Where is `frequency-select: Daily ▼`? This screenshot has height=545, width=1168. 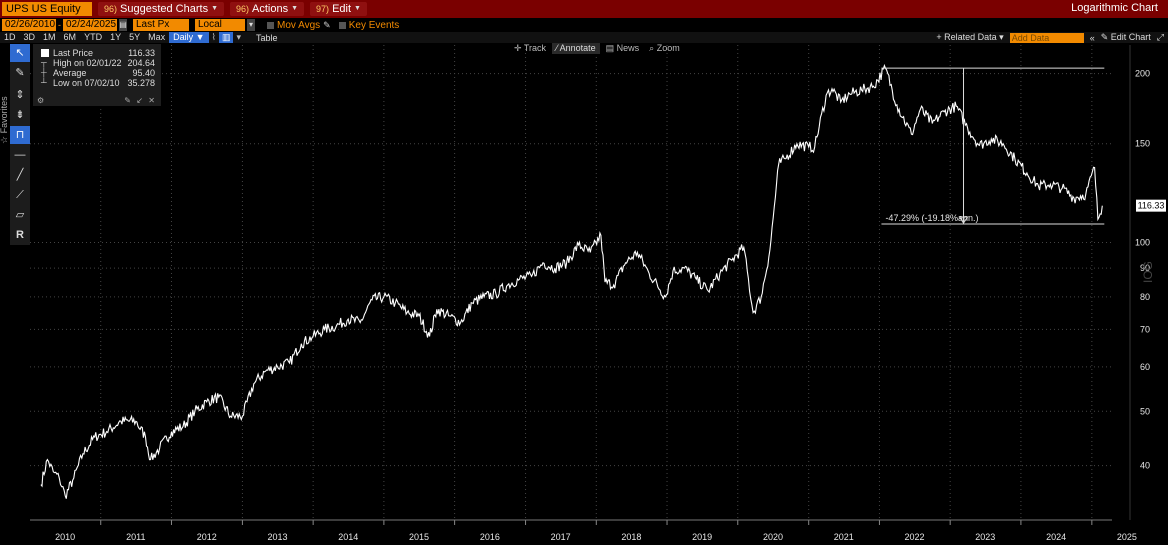
frequency-select: Daily ▼ is located at coordinates (189, 37).